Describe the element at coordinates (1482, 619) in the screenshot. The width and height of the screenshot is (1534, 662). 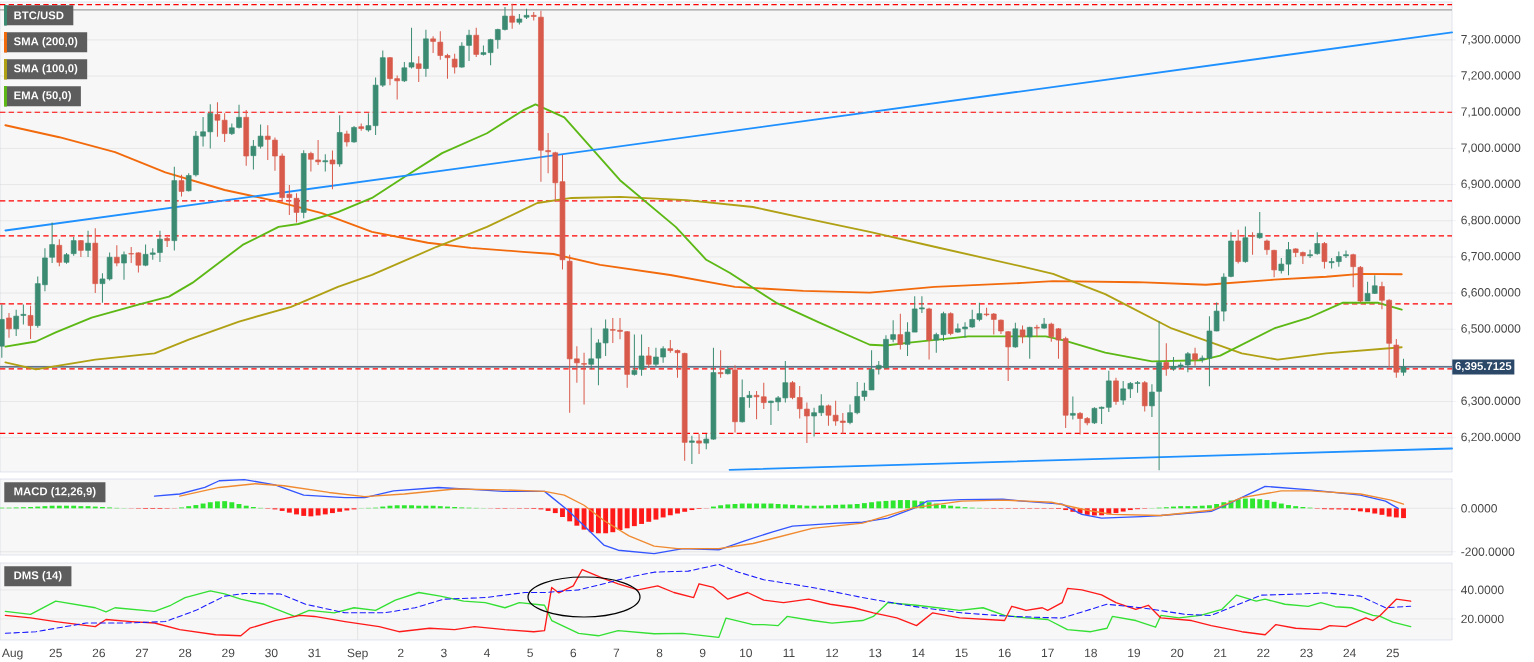
I see `y-tick-label: 20.0000` at that location.